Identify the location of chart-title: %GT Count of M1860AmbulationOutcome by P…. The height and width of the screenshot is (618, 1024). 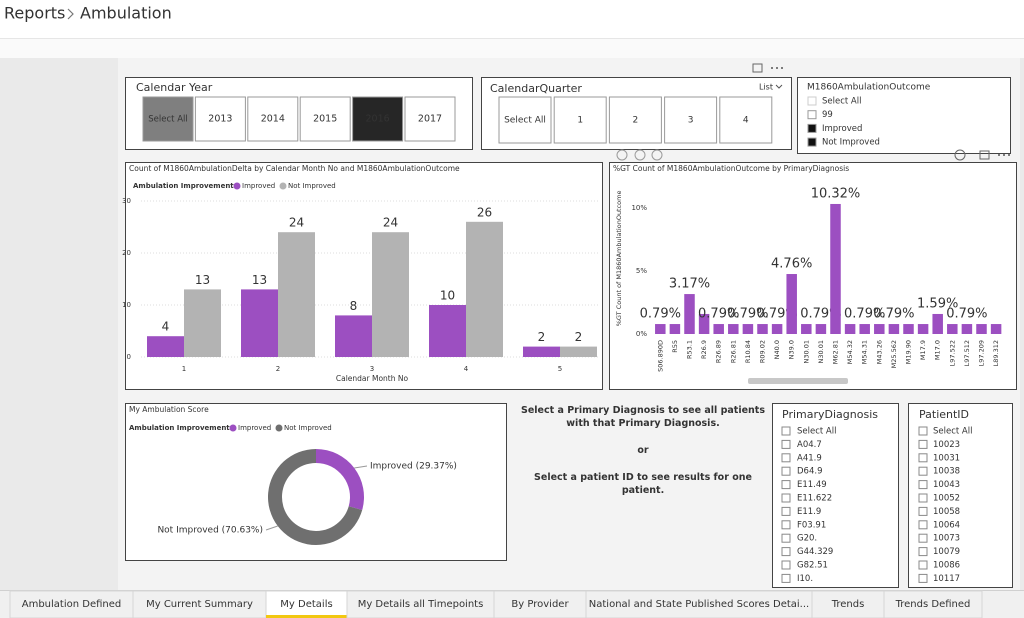
(731, 168).